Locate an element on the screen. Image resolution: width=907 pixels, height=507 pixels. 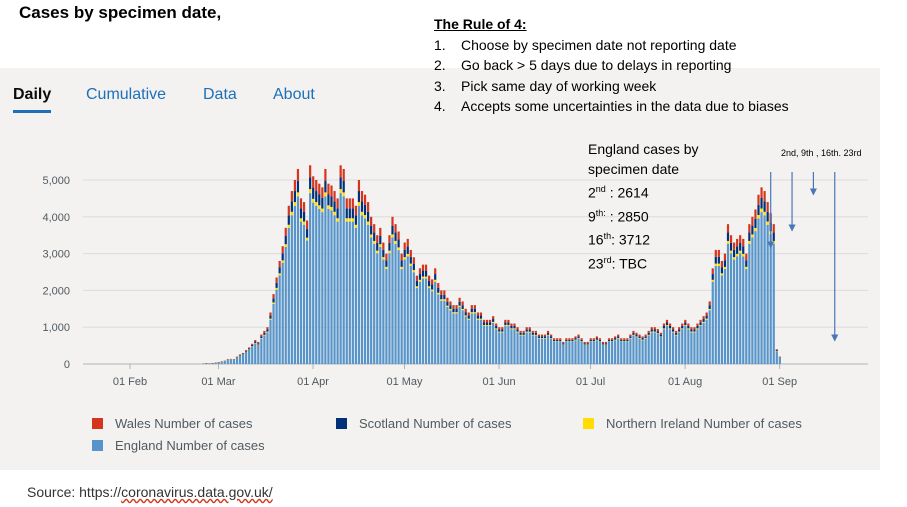
tab-daily: Daily is located at coordinates (32, 94).